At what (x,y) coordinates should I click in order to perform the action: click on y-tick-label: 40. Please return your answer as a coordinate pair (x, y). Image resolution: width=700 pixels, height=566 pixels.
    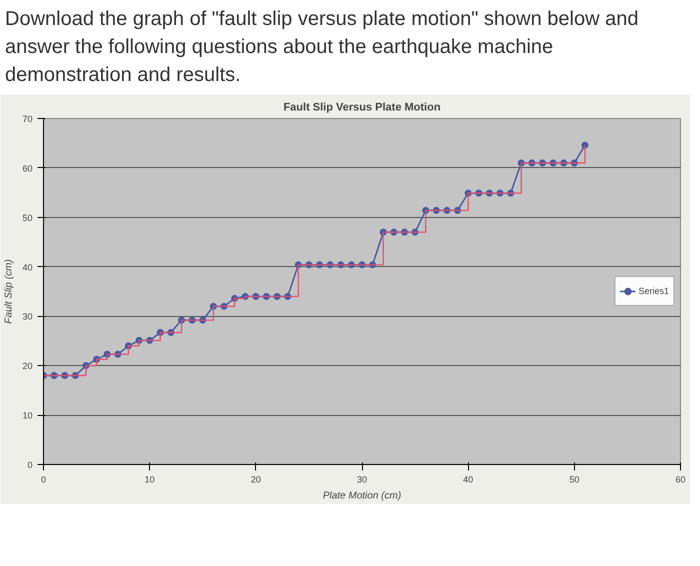
    Looking at the image, I should click on (27, 267).